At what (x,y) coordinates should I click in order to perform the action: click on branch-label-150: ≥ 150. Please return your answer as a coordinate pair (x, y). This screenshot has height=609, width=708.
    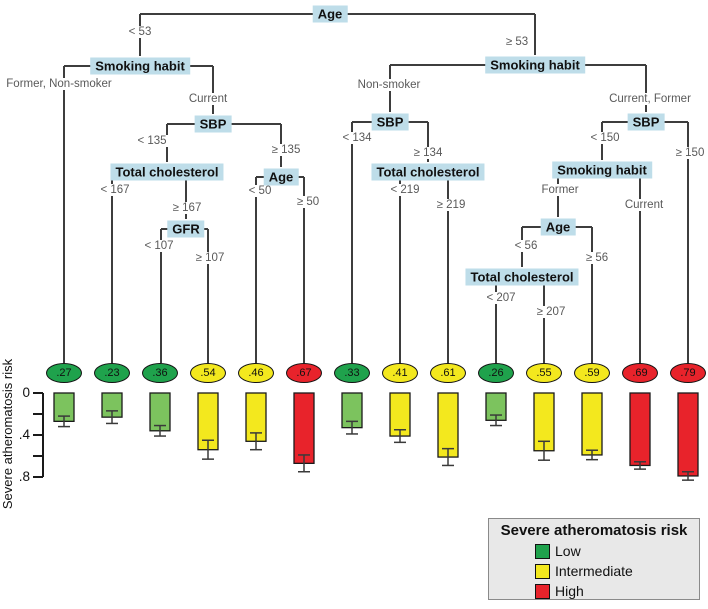
    Looking at the image, I should click on (690, 153).